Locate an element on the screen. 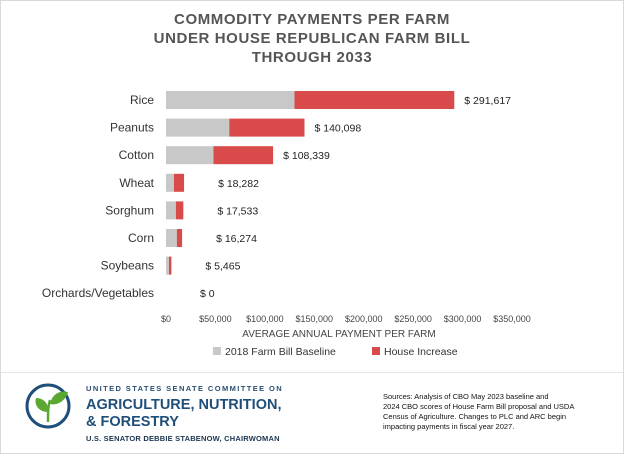 The image size is (624, 454). data-label: $ 18,282 is located at coordinates (238, 184).